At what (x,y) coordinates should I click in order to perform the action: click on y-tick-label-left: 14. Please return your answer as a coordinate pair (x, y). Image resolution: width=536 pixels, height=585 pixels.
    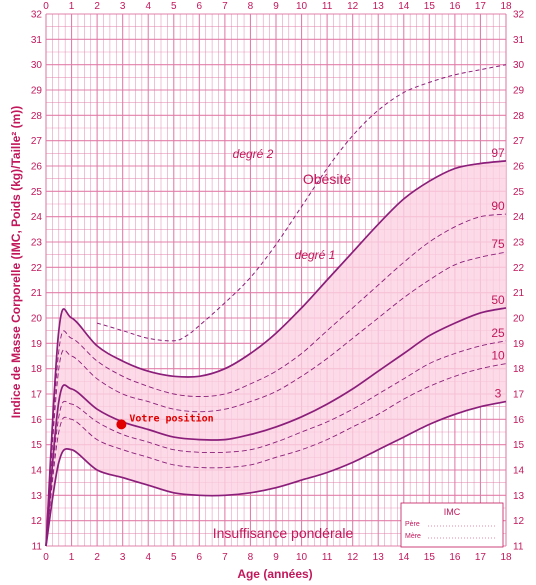
    Looking at the image, I should click on (37, 471).